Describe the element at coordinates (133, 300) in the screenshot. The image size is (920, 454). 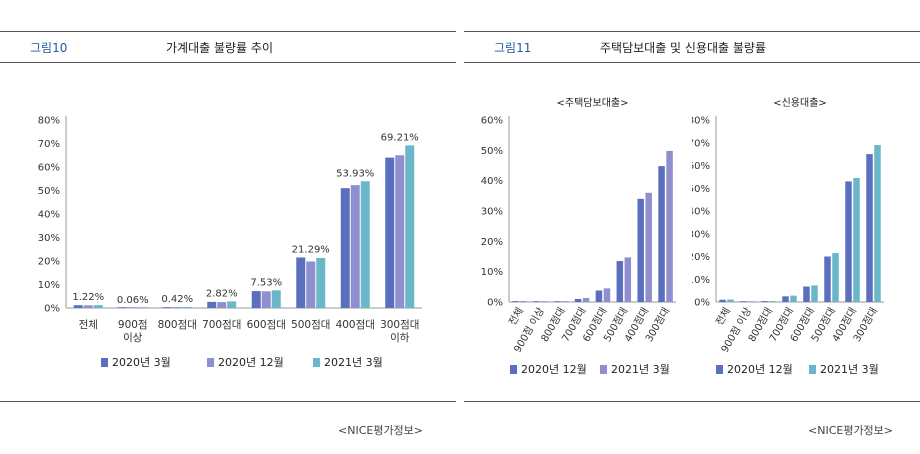
I see `data-label: 0.06%` at that location.